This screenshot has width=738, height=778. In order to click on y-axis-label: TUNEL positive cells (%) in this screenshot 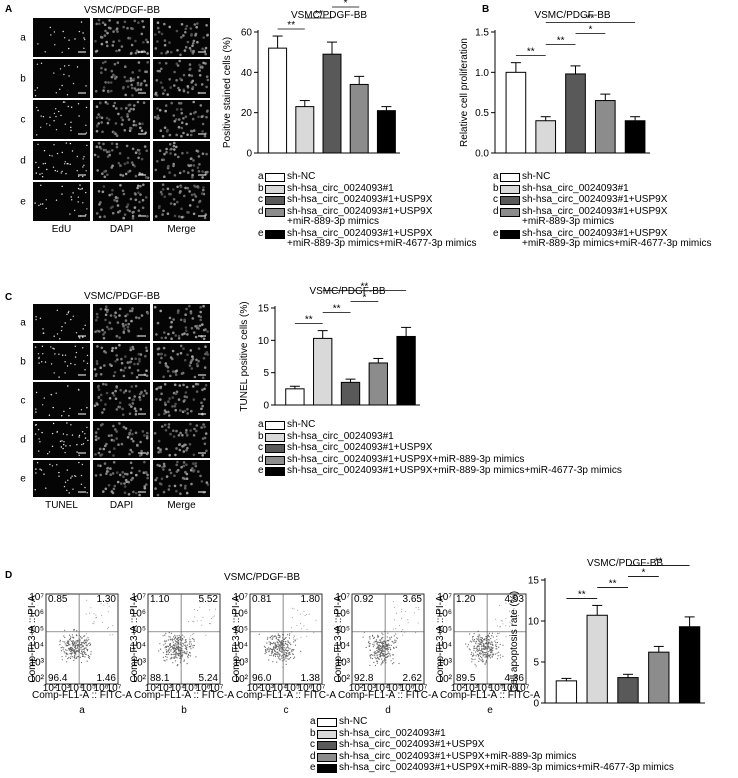, I will do `click(244, 356)`.